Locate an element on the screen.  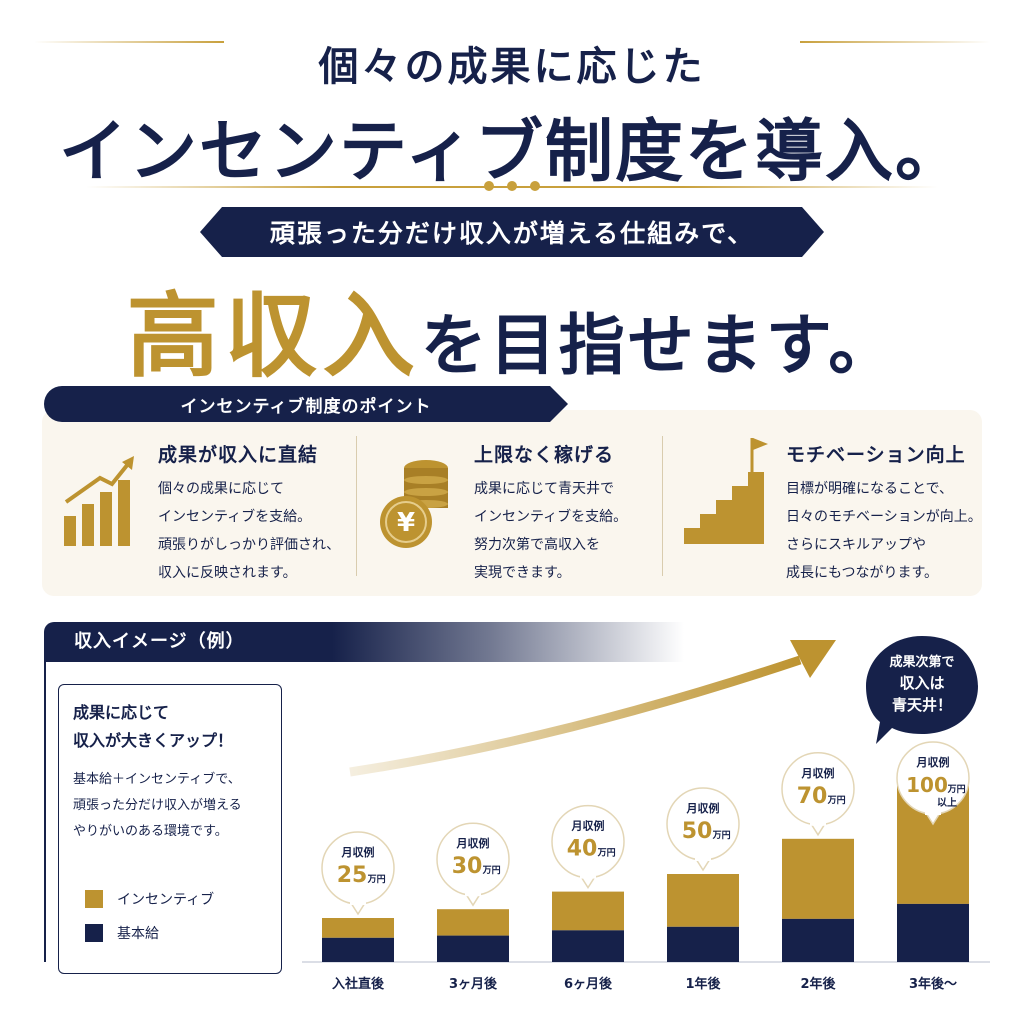
growth-arrow-head is located at coordinates (813, 659).